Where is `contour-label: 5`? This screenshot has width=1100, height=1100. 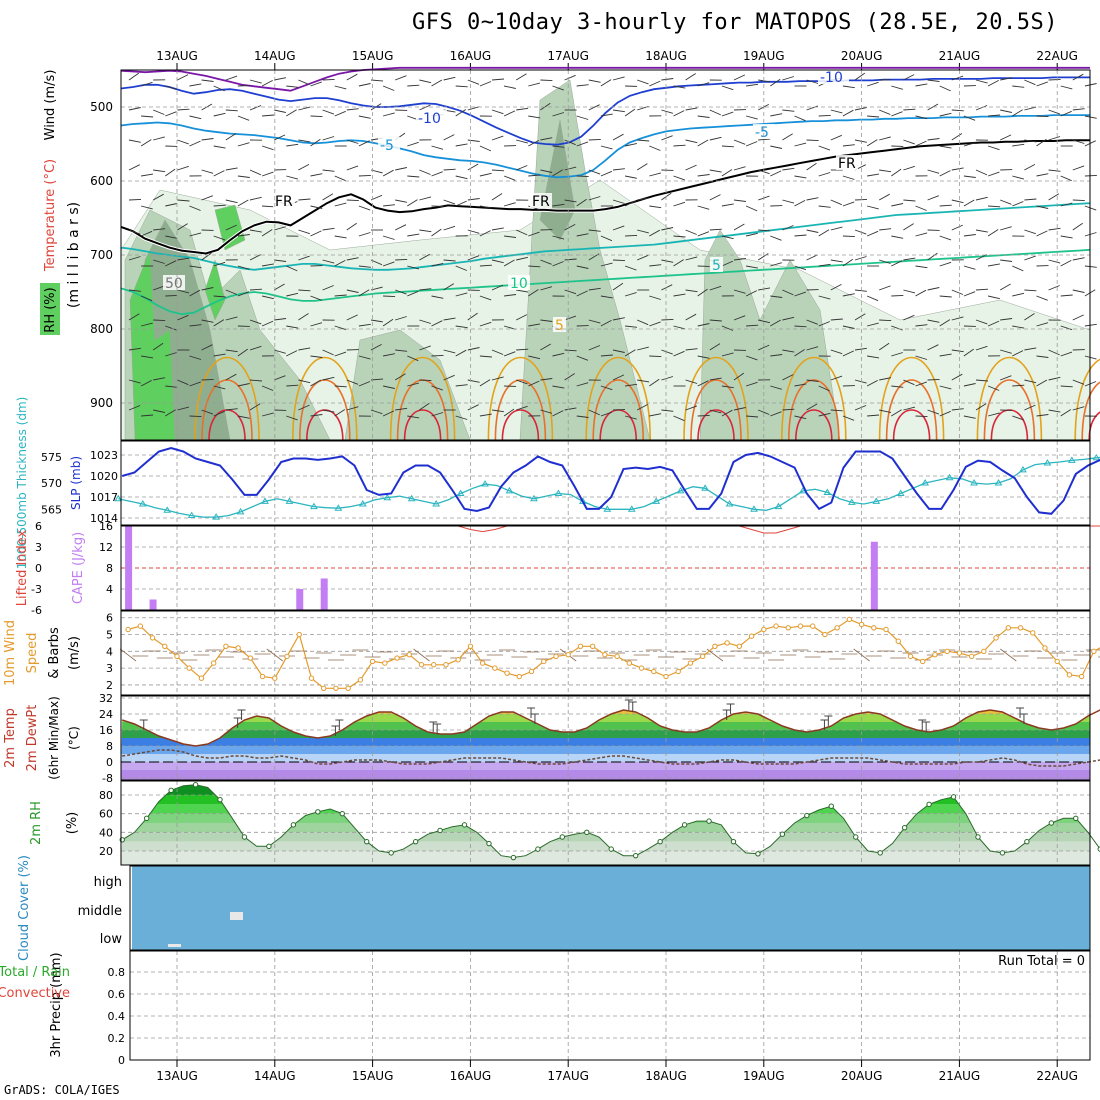 contour-label: 5 is located at coordinates (559, 326).